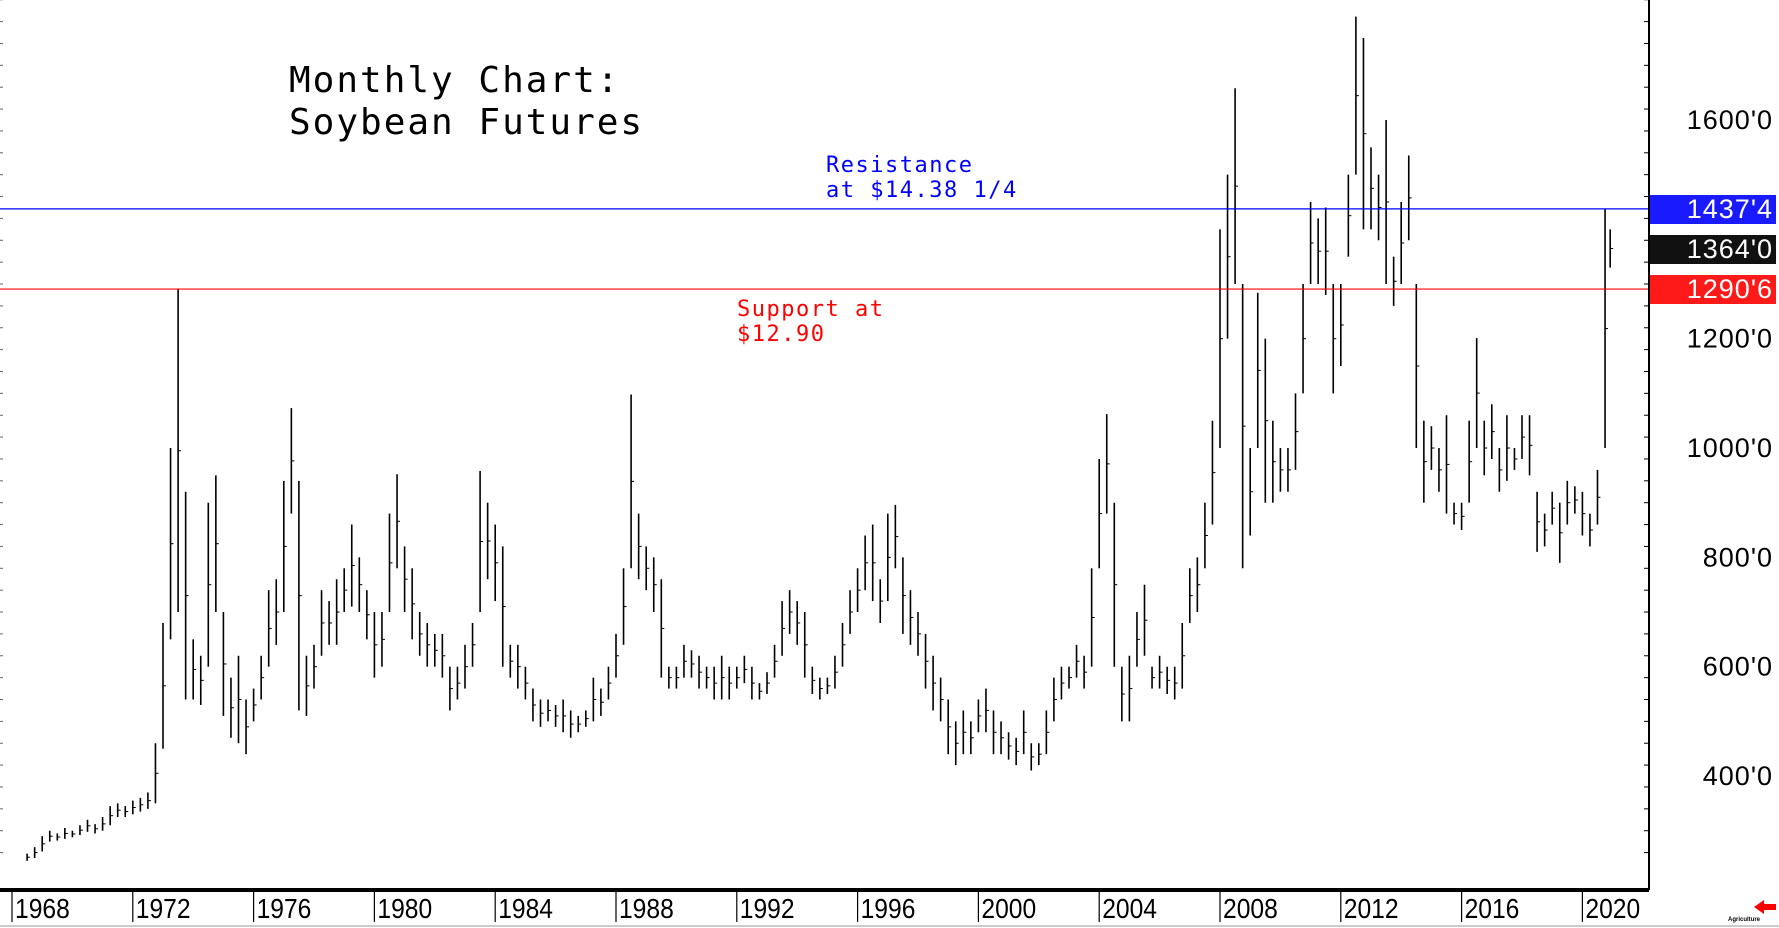 The width and height of the screenshot is (1779, 928). I want to click on x-tick-label: 1996, so click(888, 909).